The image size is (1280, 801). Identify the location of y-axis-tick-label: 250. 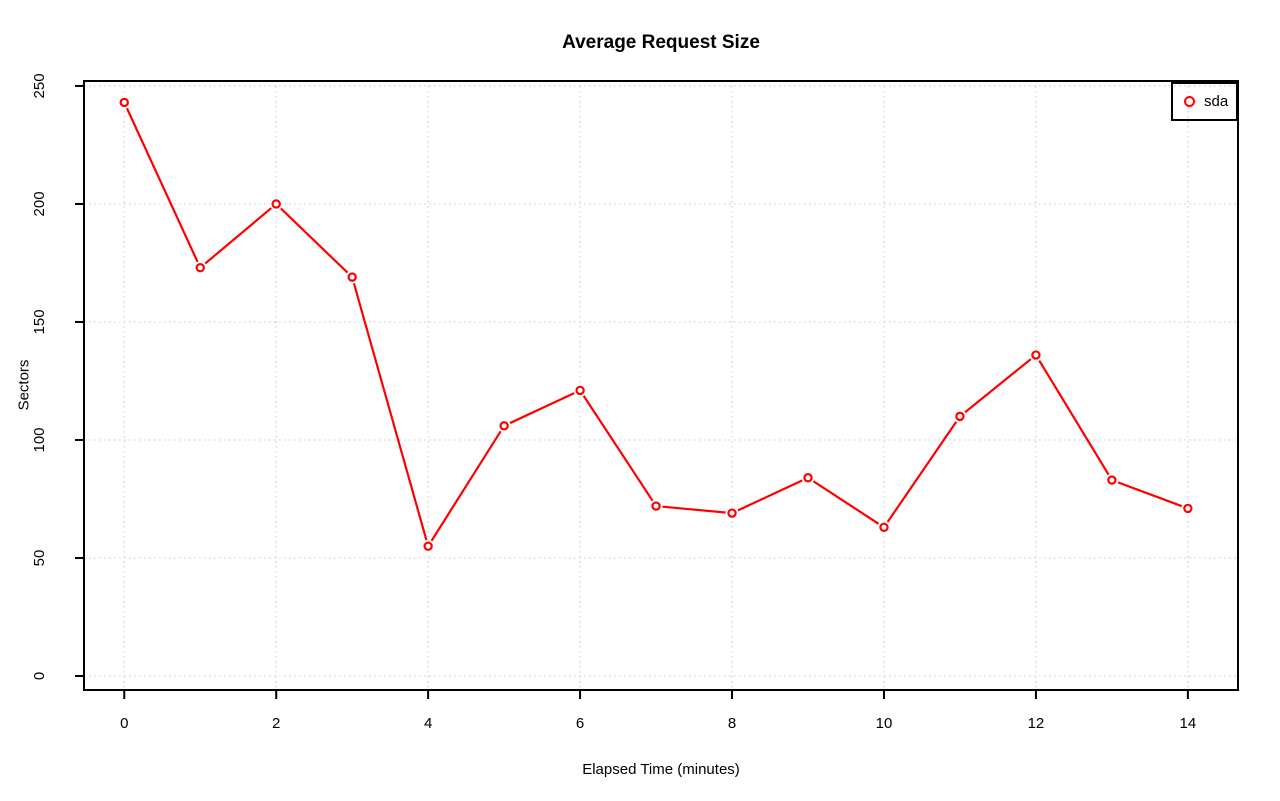
(39, 85).